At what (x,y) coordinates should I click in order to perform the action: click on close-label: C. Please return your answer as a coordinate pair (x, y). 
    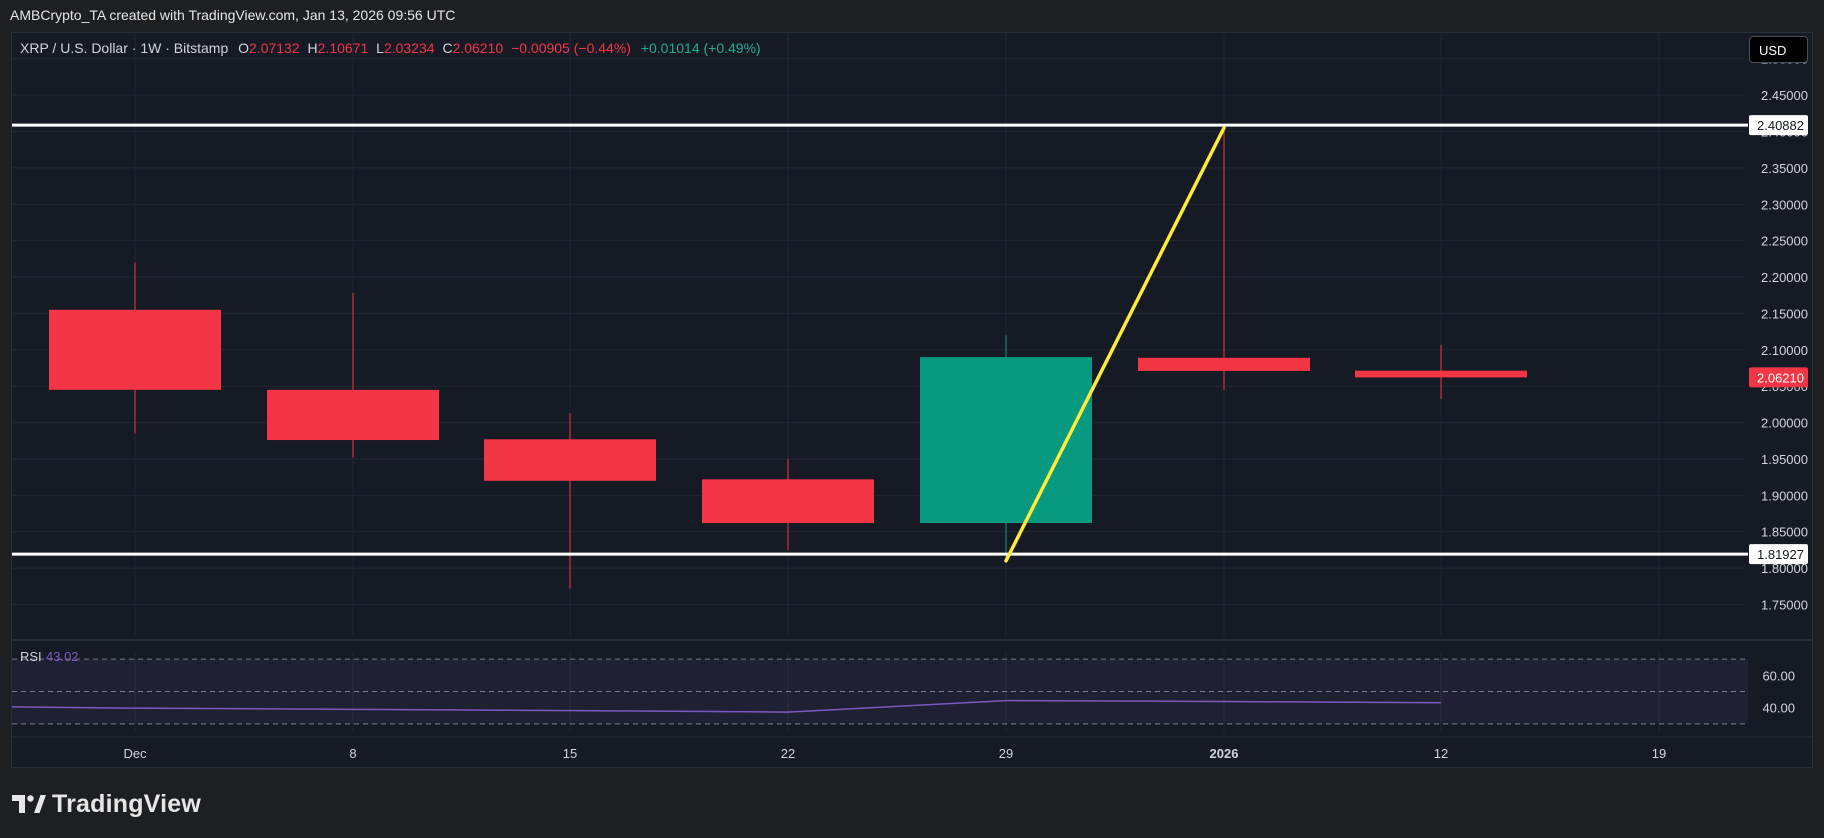
    Looking at the image, I should click on (447, 48).